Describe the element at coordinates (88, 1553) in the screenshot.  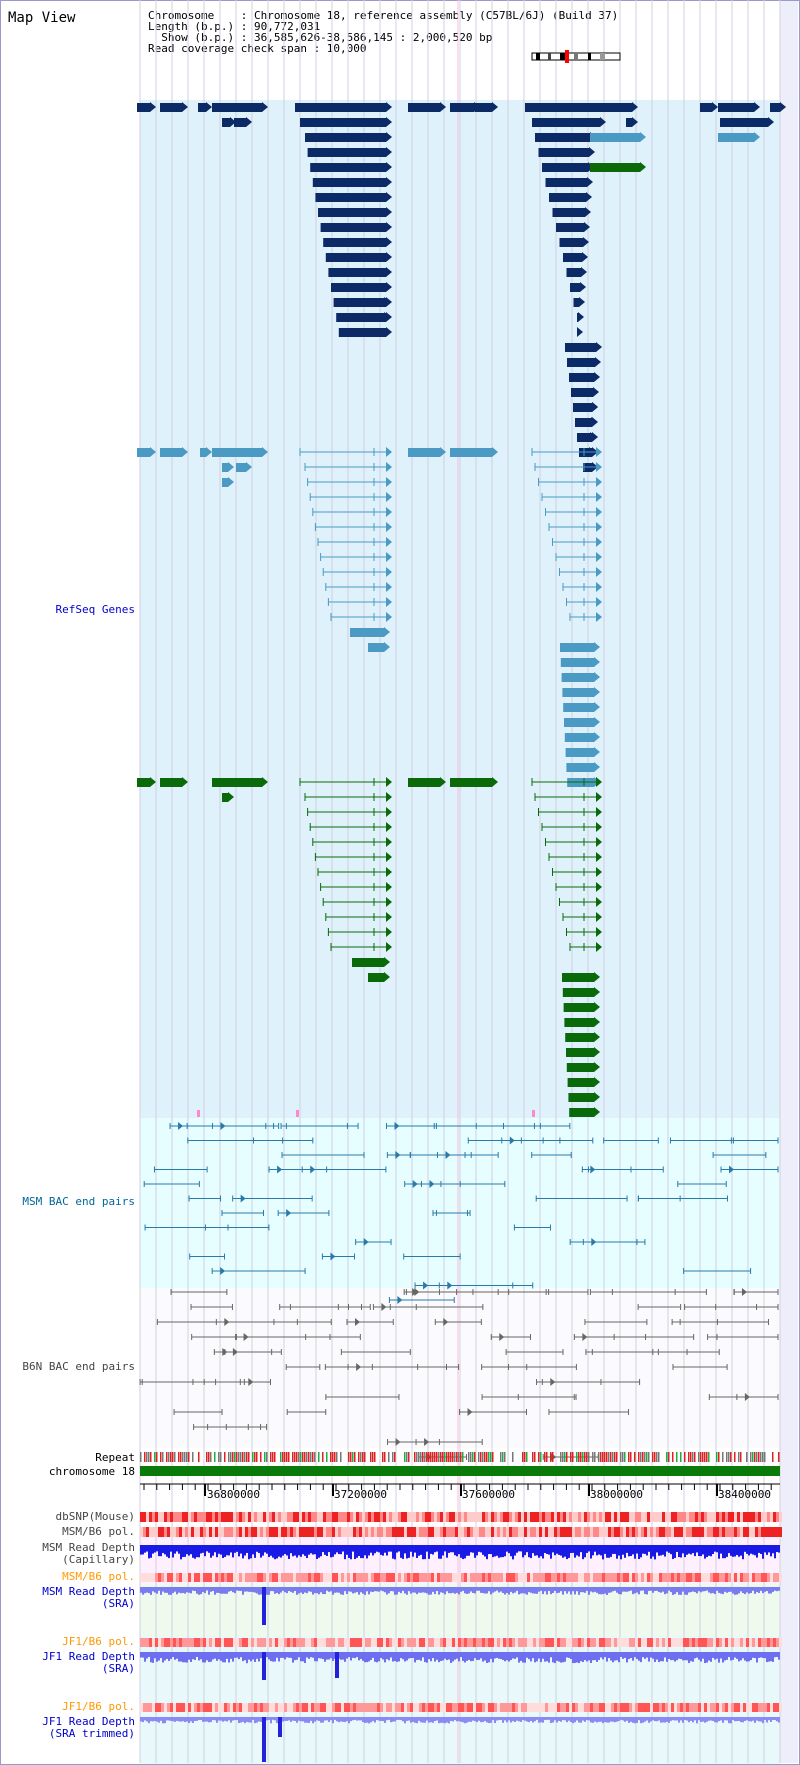
I see `msm-read-depth-capillary-label: MSM Read Depth (Capillary)` at that location.